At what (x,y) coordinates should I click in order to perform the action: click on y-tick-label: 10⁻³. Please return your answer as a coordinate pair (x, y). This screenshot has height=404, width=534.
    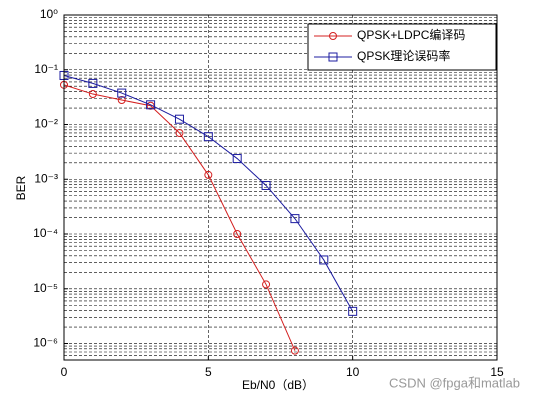
    Looking at the image, I should click on (46, 178).